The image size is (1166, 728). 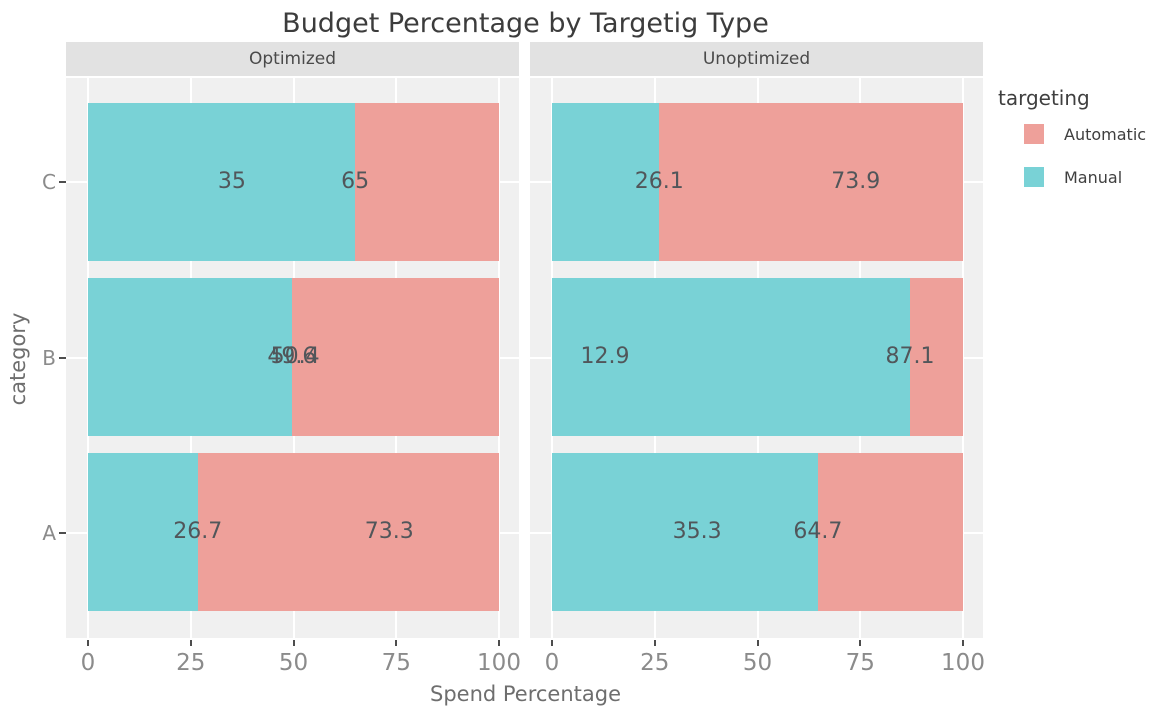 What do you see at coordinates (605, 356) in the screenshot?
I see `bar-label-automatic: 12.9` at bounding box center [605, 356].